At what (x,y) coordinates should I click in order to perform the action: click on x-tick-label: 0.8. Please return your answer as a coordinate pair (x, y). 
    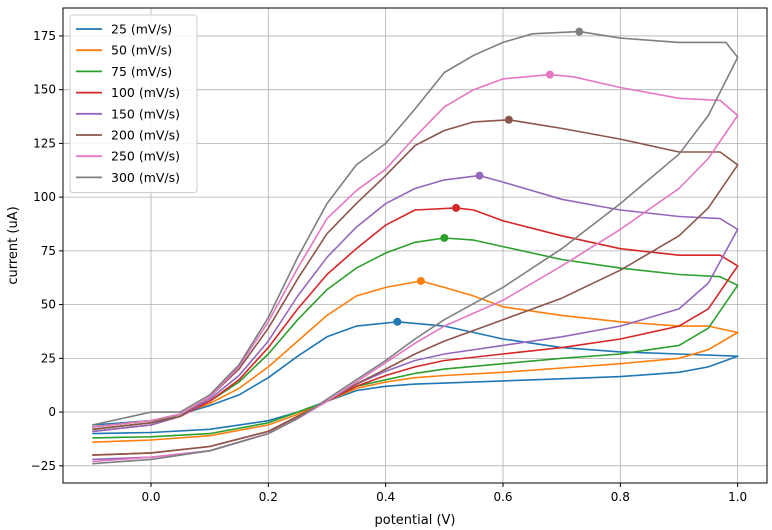
    Looking at the image, I should click on (620, 497).